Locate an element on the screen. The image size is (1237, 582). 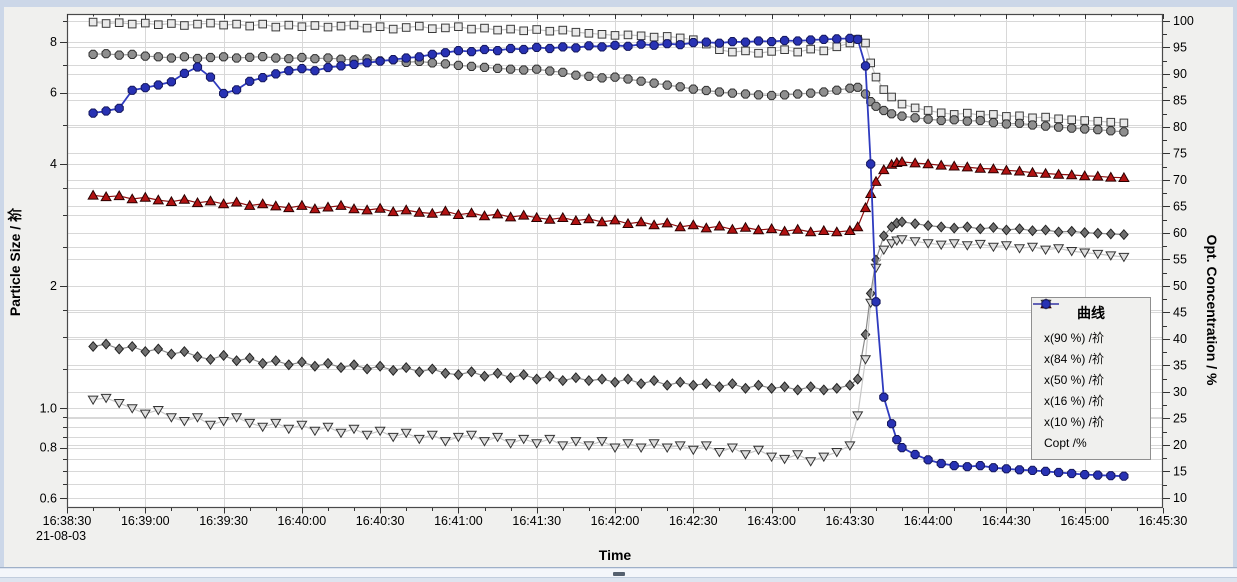
y-left-tick-label: 6 is located at coordinates (53, 93).